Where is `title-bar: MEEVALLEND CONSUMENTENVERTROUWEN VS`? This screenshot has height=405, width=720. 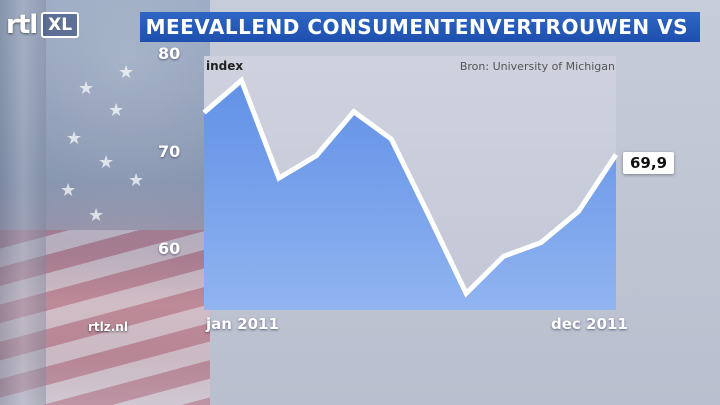
title-bar: MEEVALLEND CONSUMENTENVERTROUWEN VS is located at coordinates (420, 27).